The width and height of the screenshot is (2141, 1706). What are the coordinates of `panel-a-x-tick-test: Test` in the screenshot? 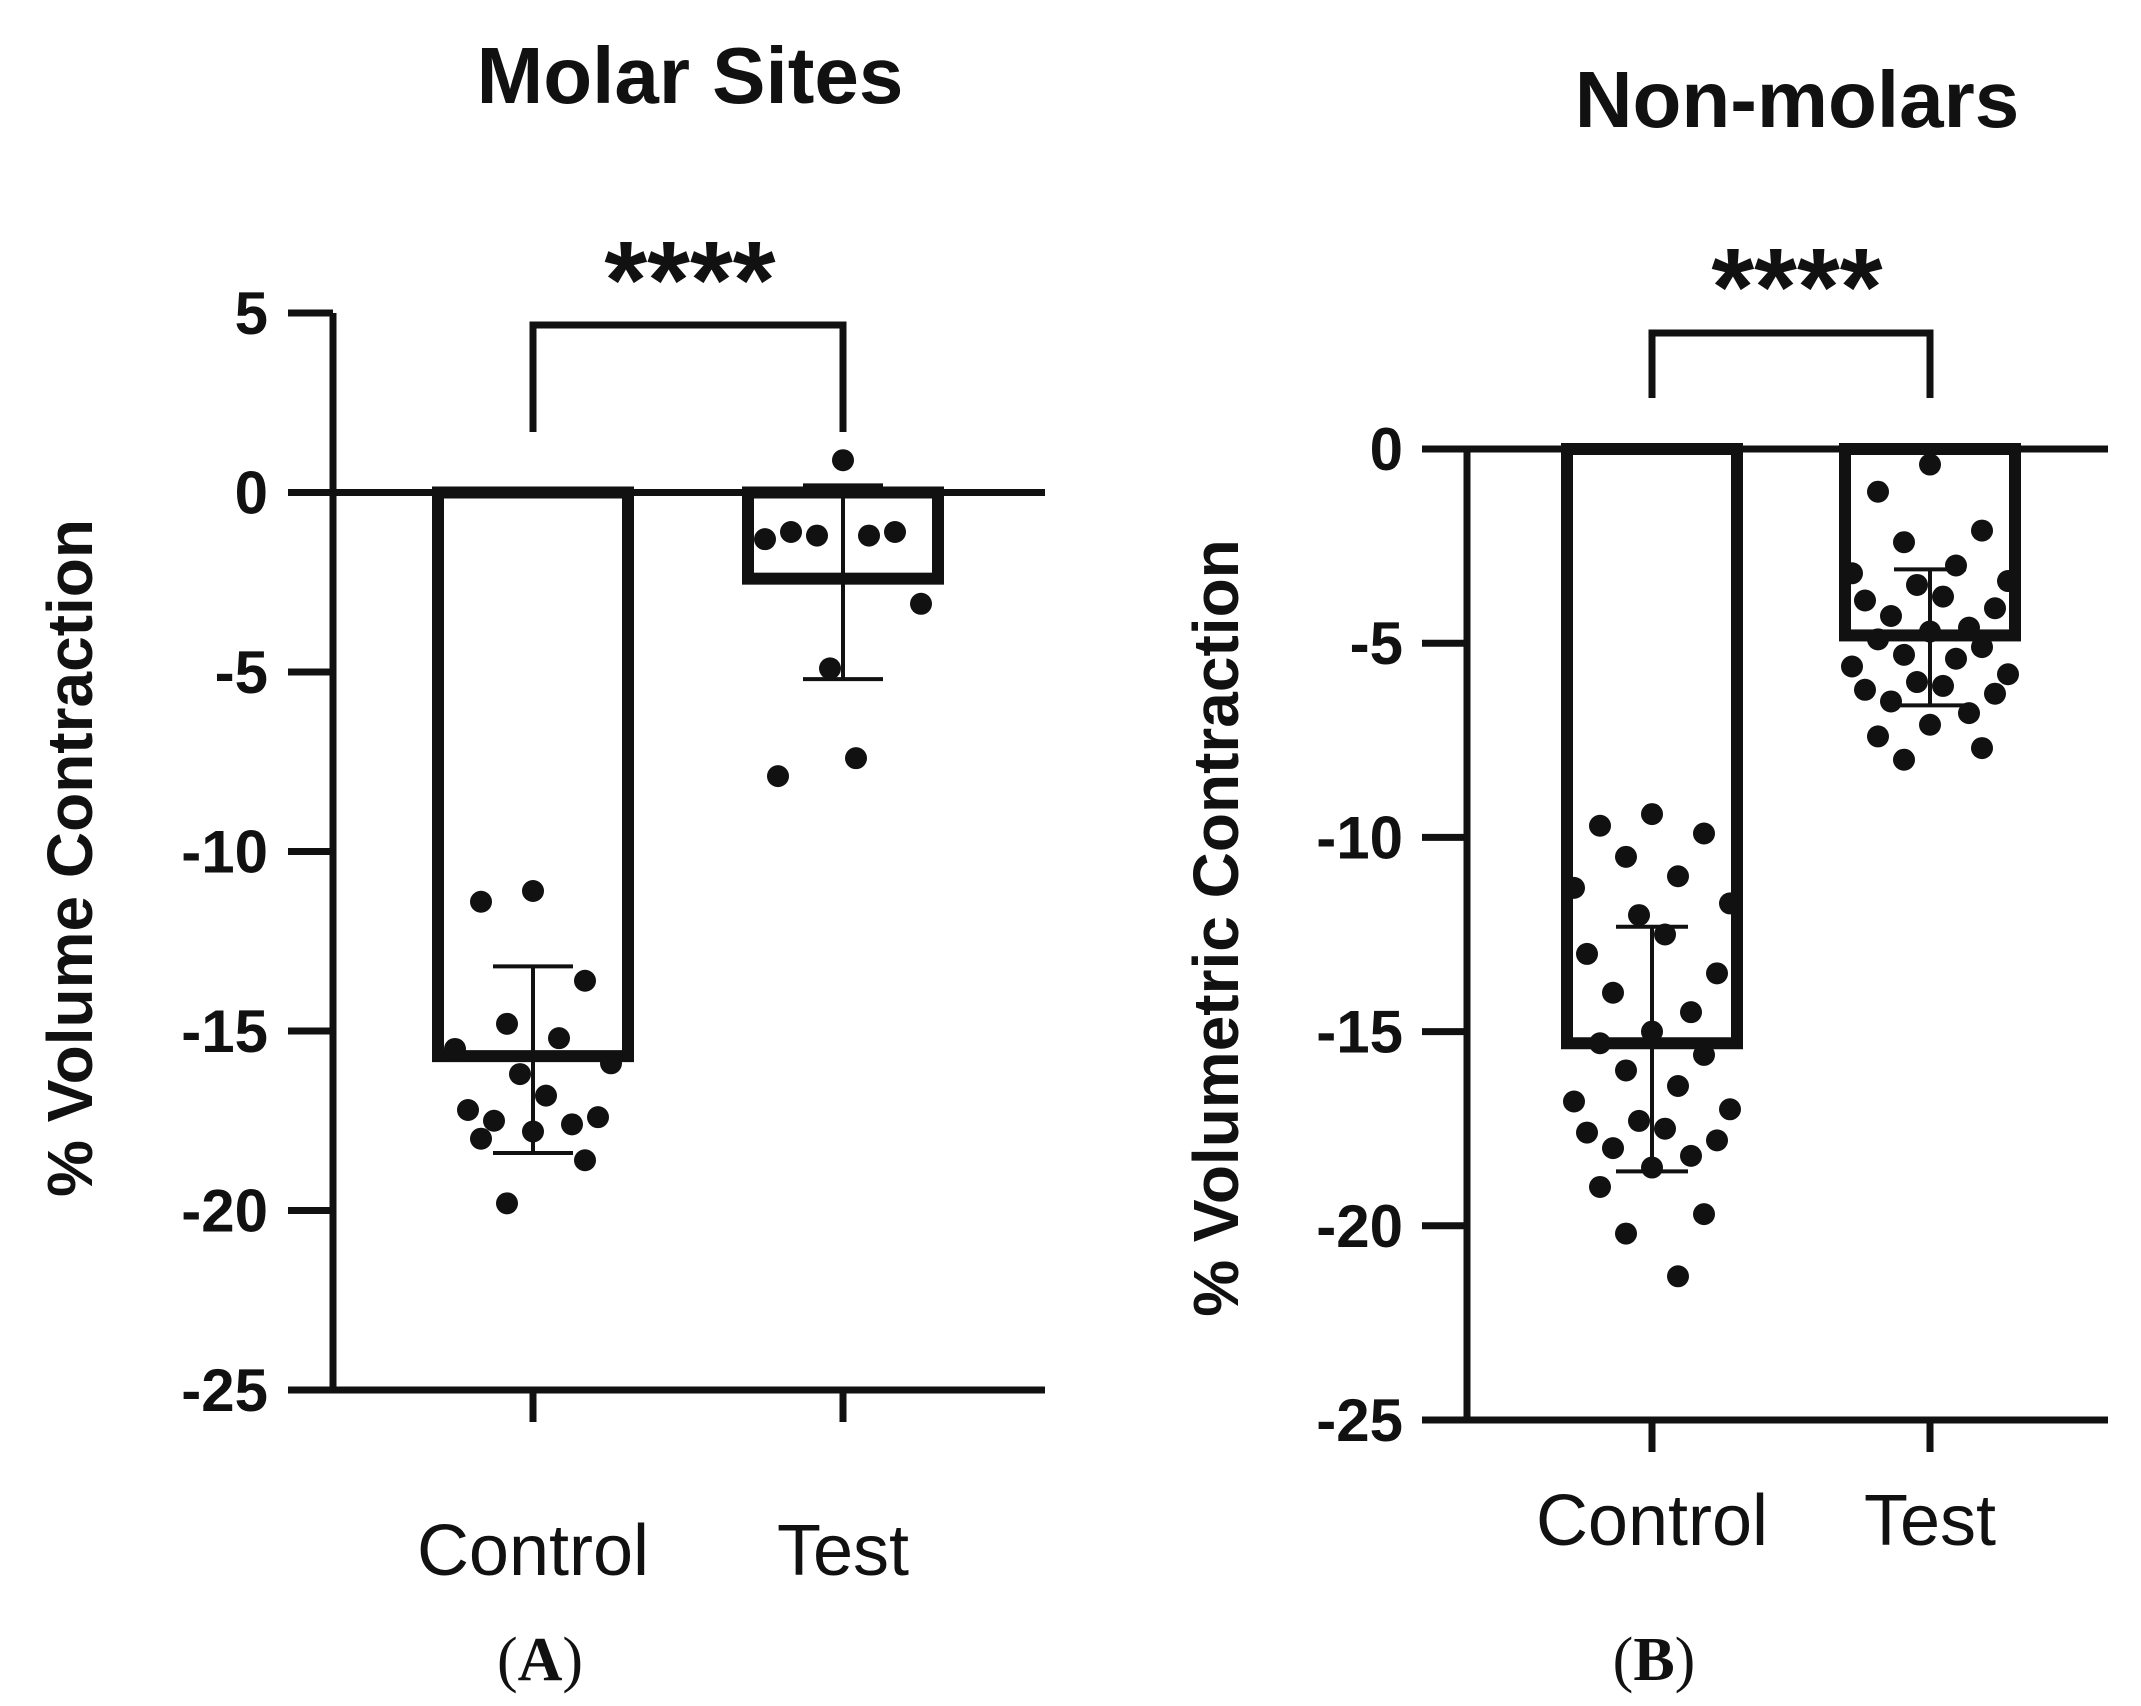 It's located at (843, 1551).